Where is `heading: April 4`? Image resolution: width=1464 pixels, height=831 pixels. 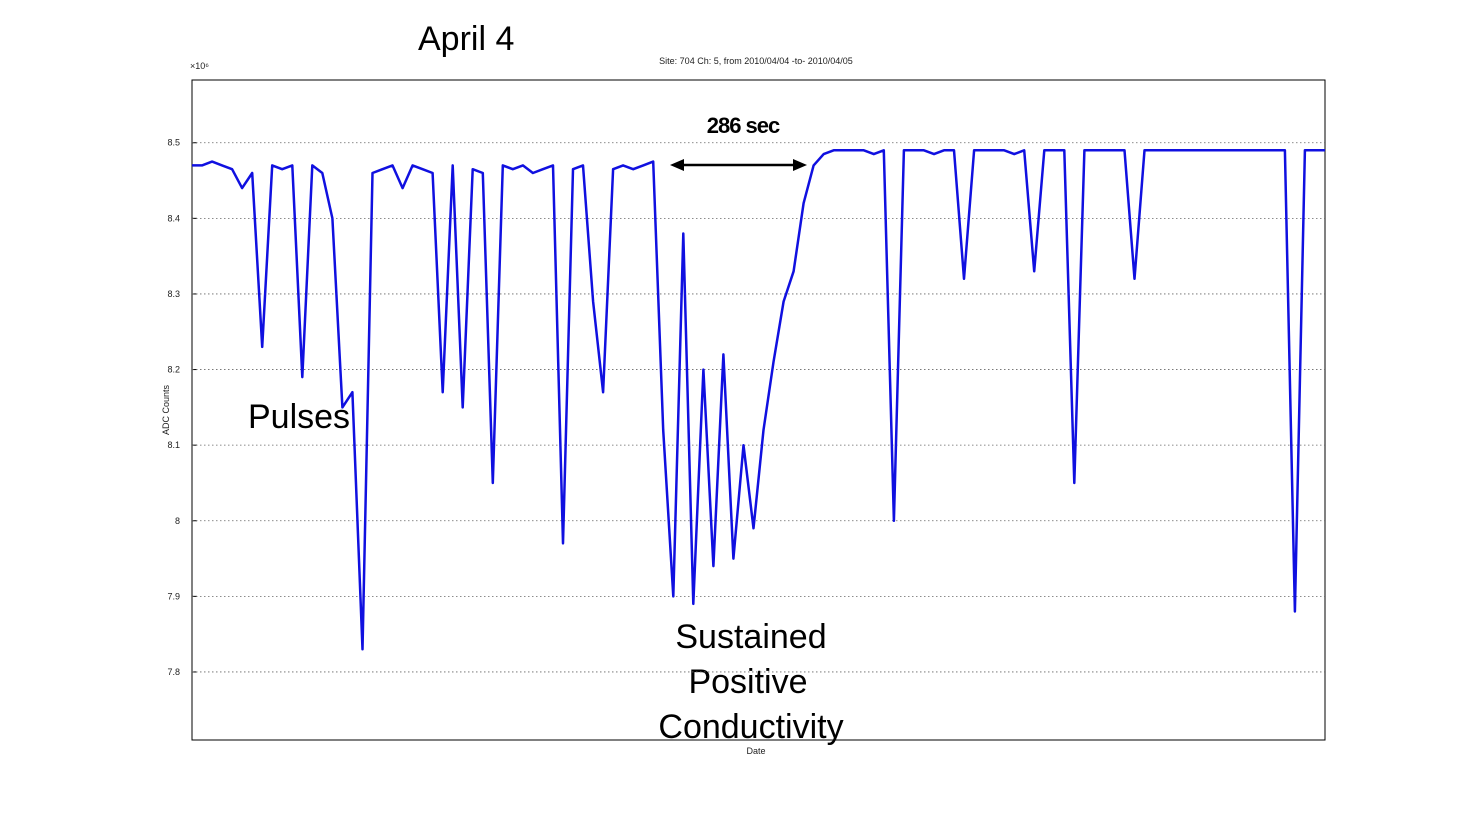
heading: April 4 is located at coordinates (466, 39).